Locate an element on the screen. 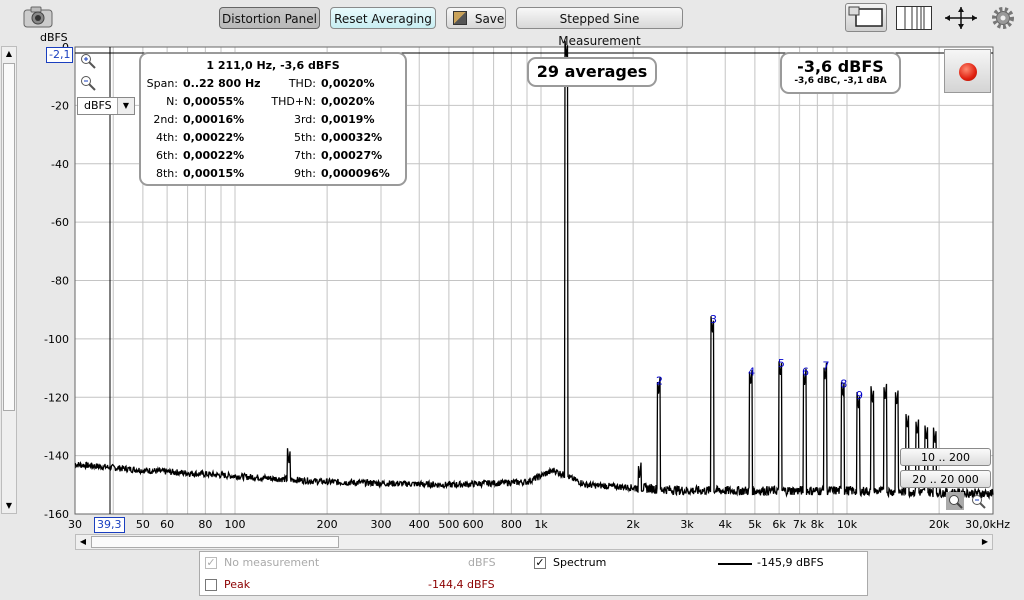 The width and height of the screenshot is (1024, 600). thd-label: THD: is located at coordinates (302, 83).